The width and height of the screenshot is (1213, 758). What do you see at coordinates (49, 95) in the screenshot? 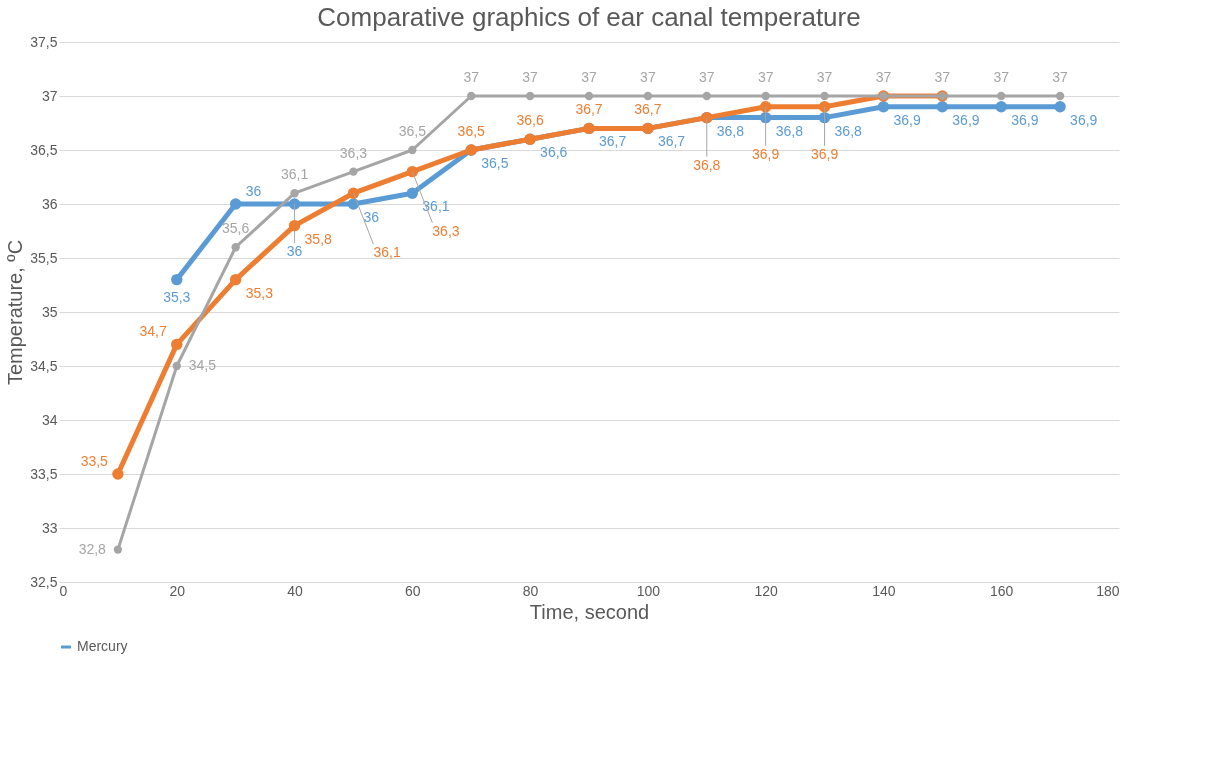
I see `y-tick-label: 37` at bounding box center [49, 95].